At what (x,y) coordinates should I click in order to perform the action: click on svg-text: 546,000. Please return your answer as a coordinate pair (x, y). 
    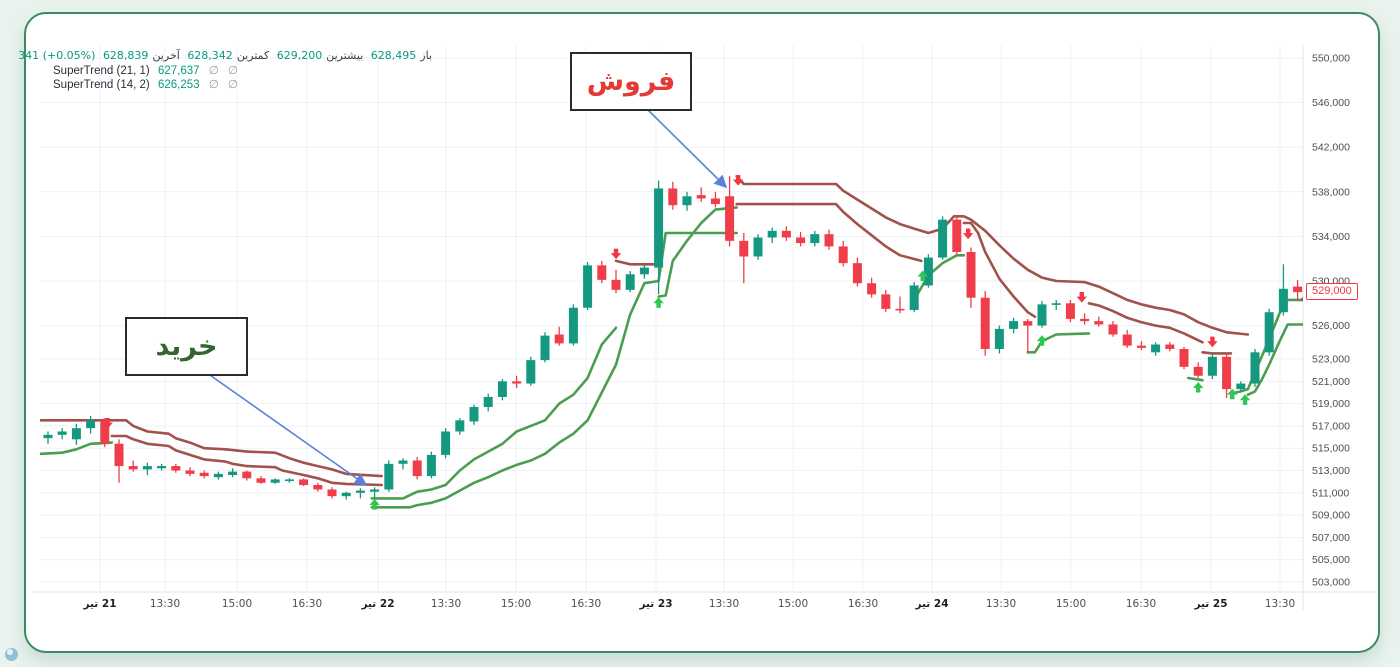
    Looking at the image, I should click on (1331, 103).